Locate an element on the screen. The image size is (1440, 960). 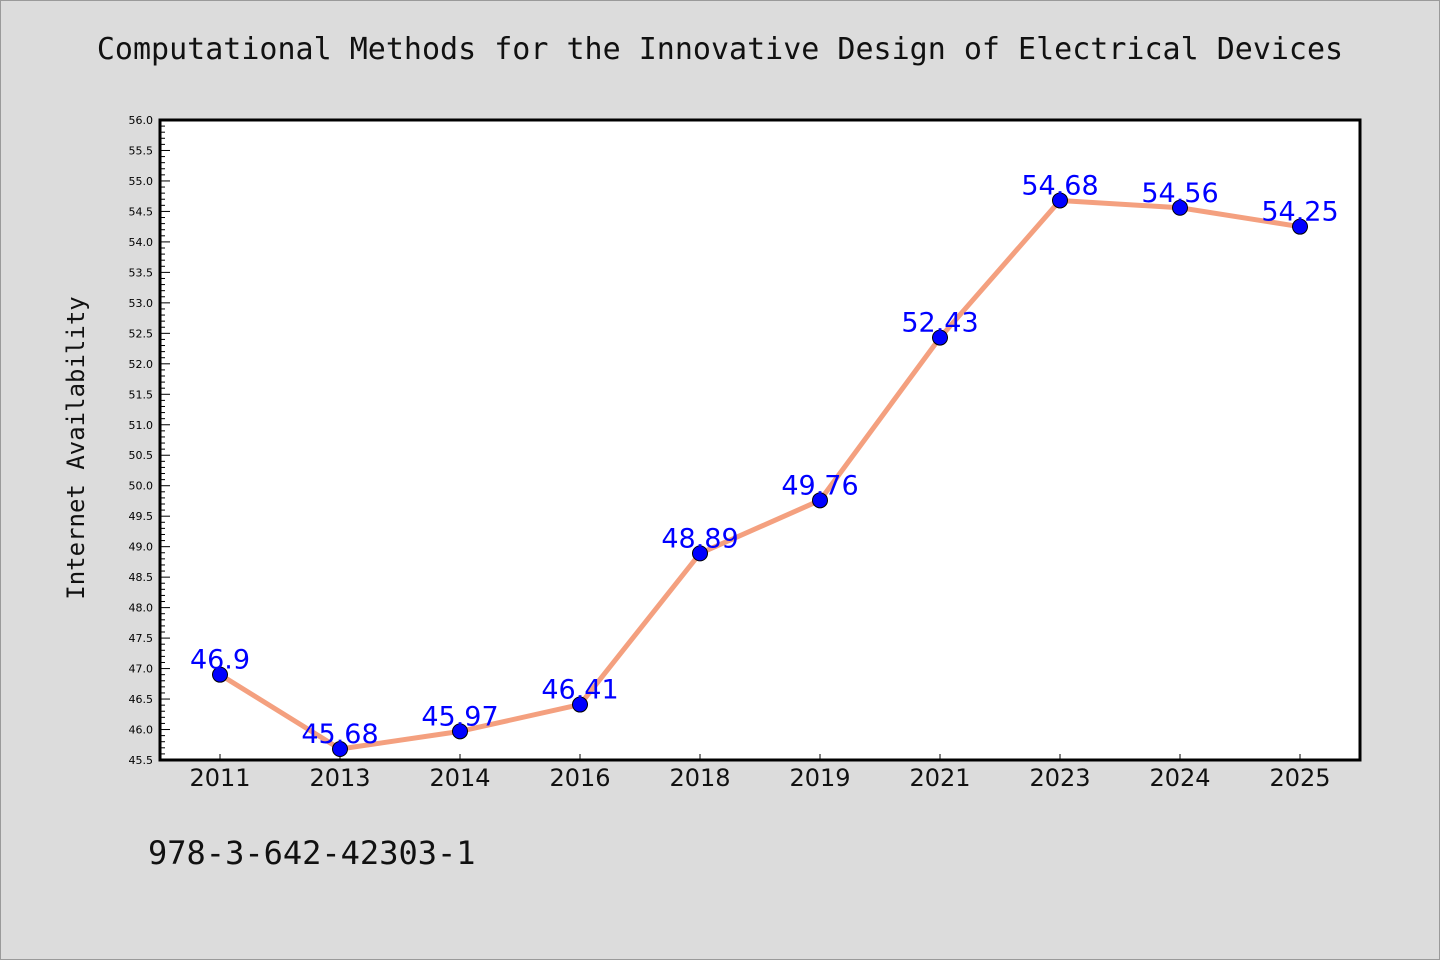
data-label: 45.97 is located at coordinates (459, 716).